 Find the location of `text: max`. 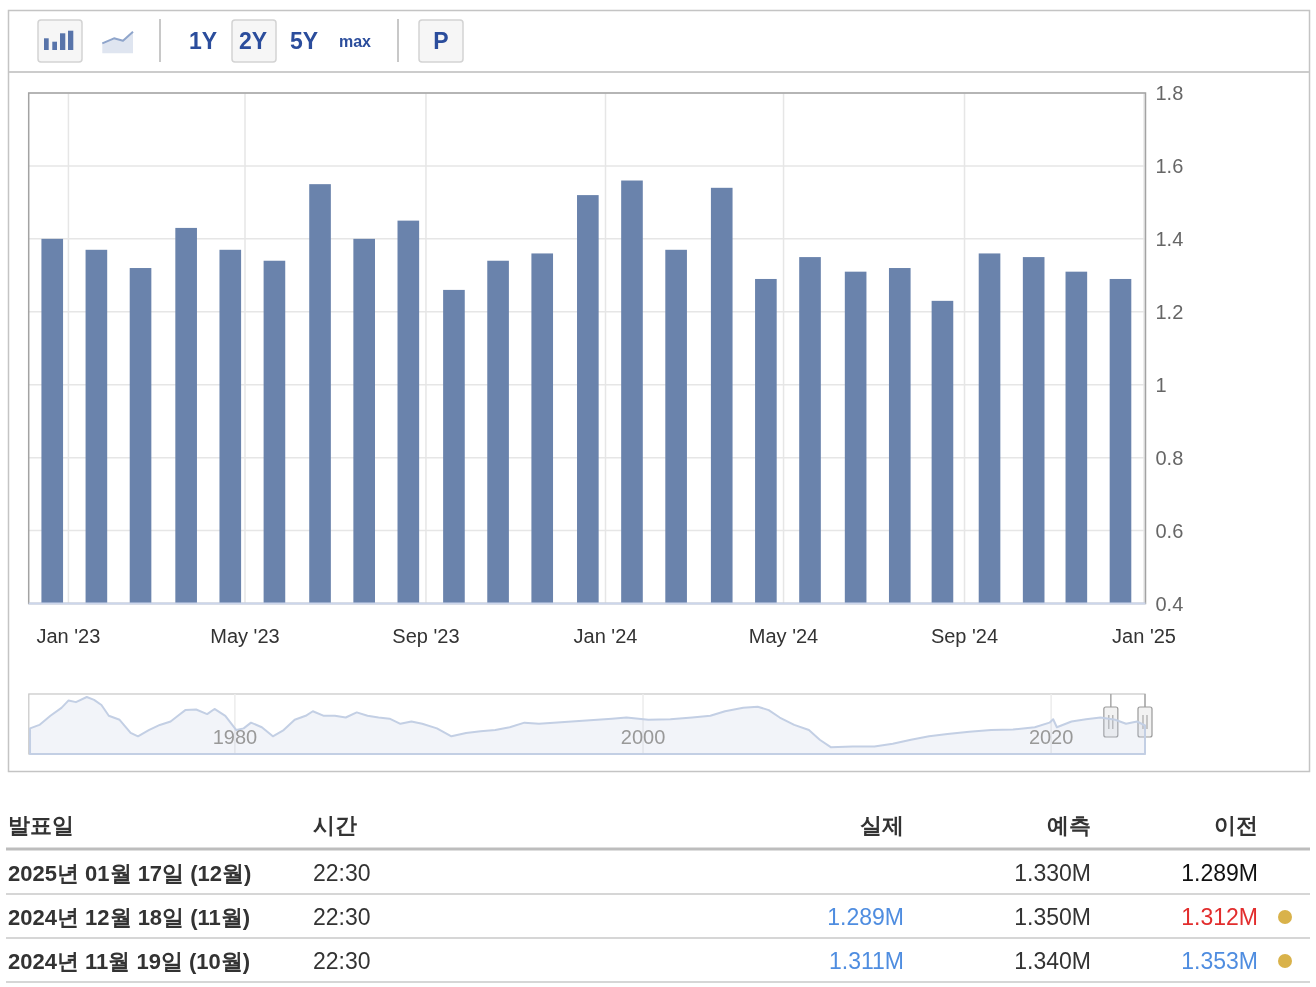

text: max is located at coordinates (355, 41).